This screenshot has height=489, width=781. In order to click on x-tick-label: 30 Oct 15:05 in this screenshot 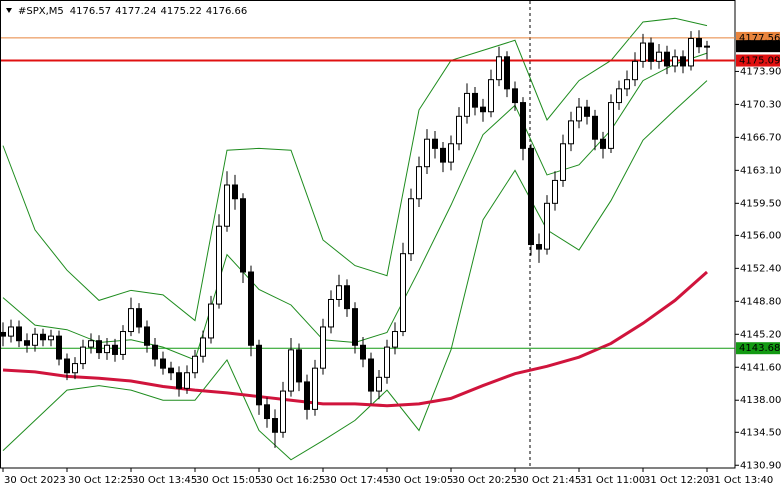, I will do `click(228, 480)`.